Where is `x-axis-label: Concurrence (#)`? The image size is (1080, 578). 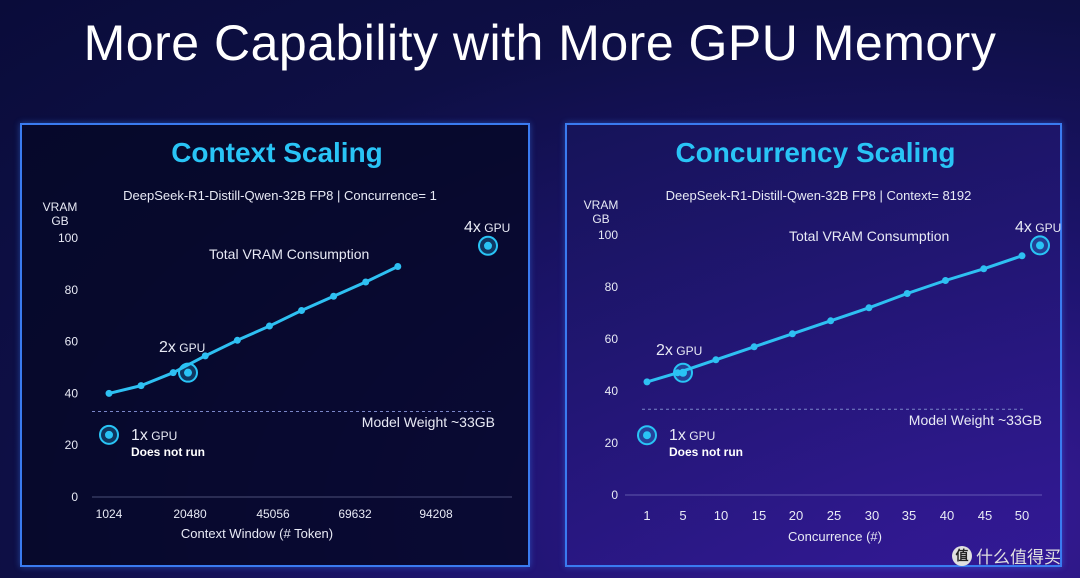
x-axis-label: Concurrence (#) is located at coordinates (835, 536).